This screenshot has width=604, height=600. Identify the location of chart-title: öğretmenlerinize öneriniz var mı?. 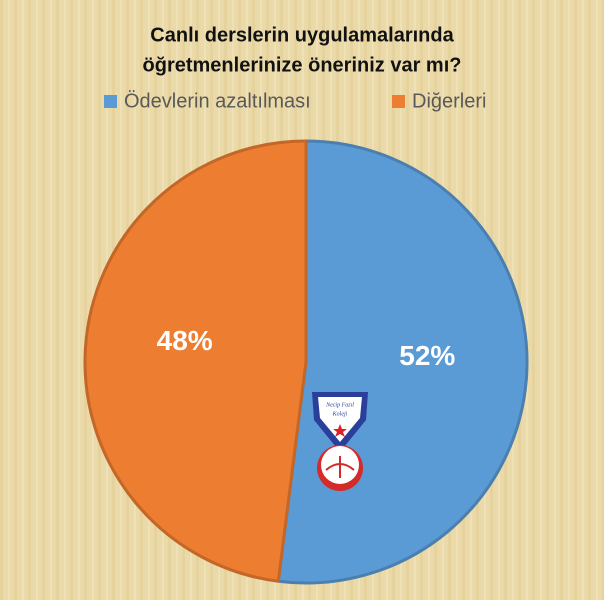
(302, 65).